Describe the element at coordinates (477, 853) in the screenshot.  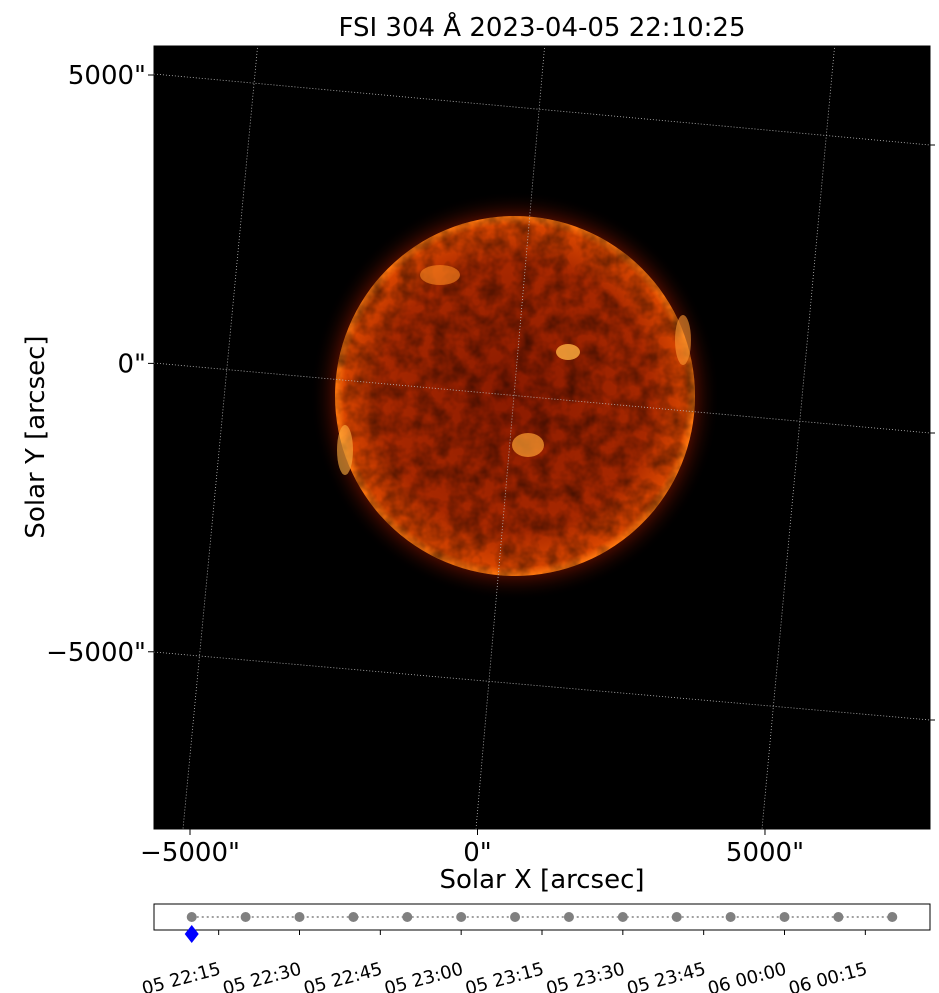
I see `x-tick-label: 0"` at that location.